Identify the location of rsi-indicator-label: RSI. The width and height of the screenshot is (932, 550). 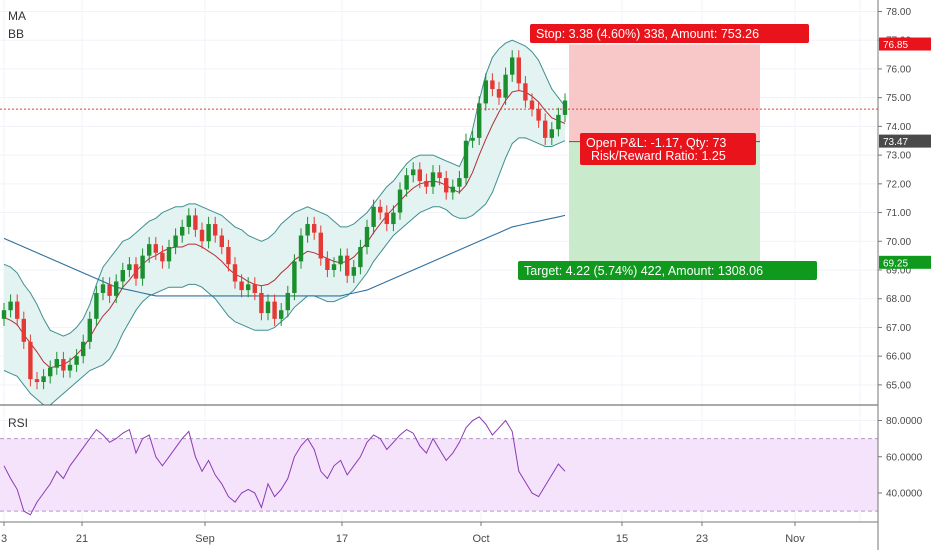
(18, 423).